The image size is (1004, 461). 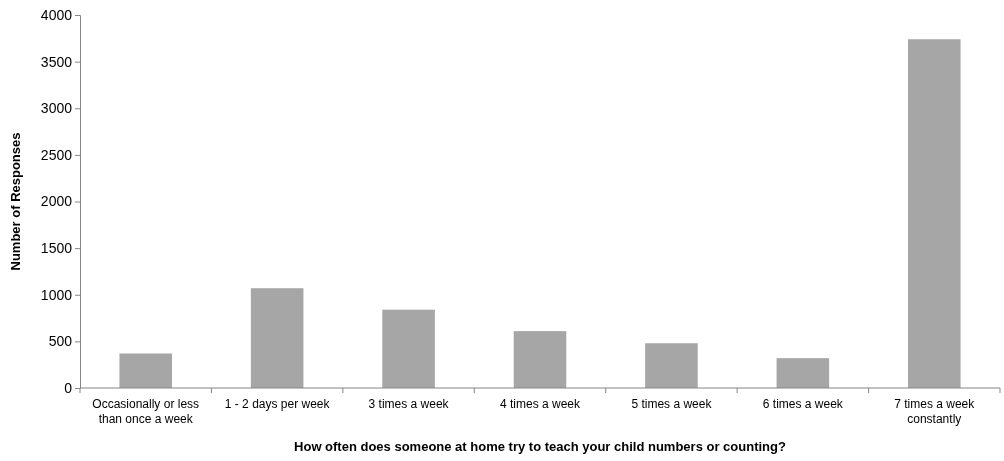 What do you see at coordinates (56, 108) in the screenshot?
I see `y-tick-label: 3000` at bounding box center [56, 108].